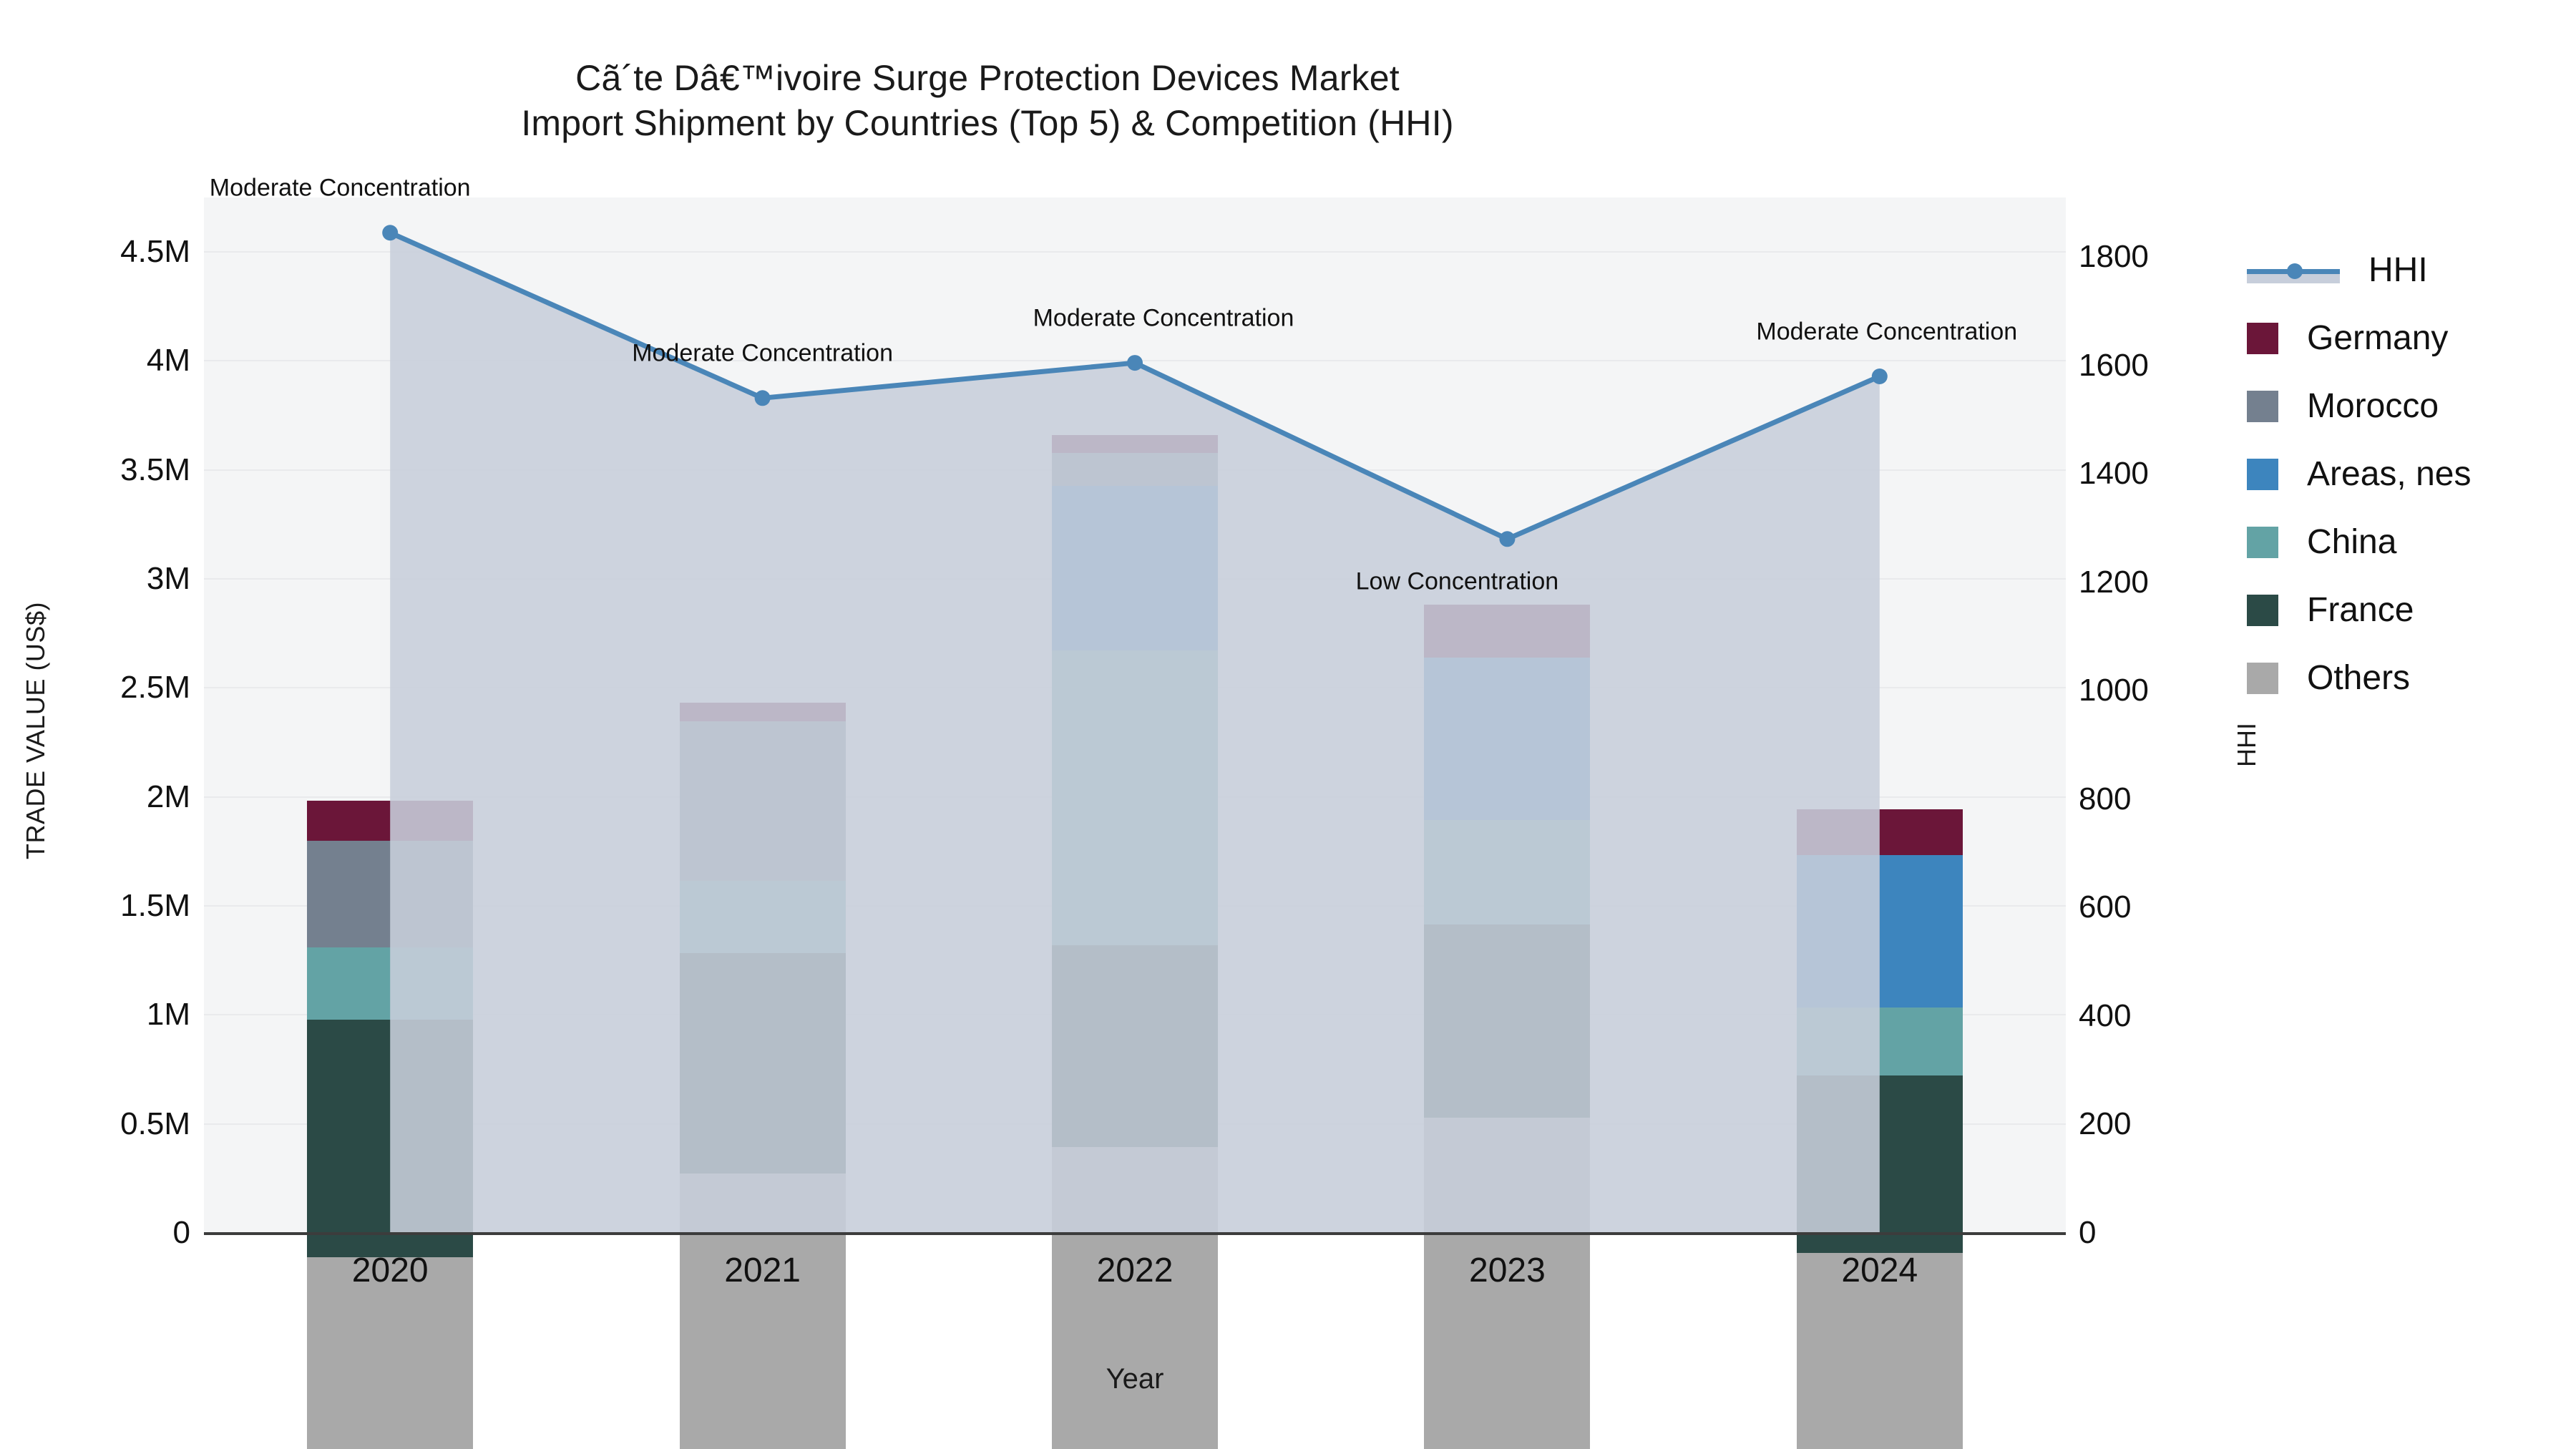 This screenshot has height=1449, width=2576. Describe the element at coordinates (168, 361) in the screenshot. I see `y-axis-left-tick-label: 4M` at that location.